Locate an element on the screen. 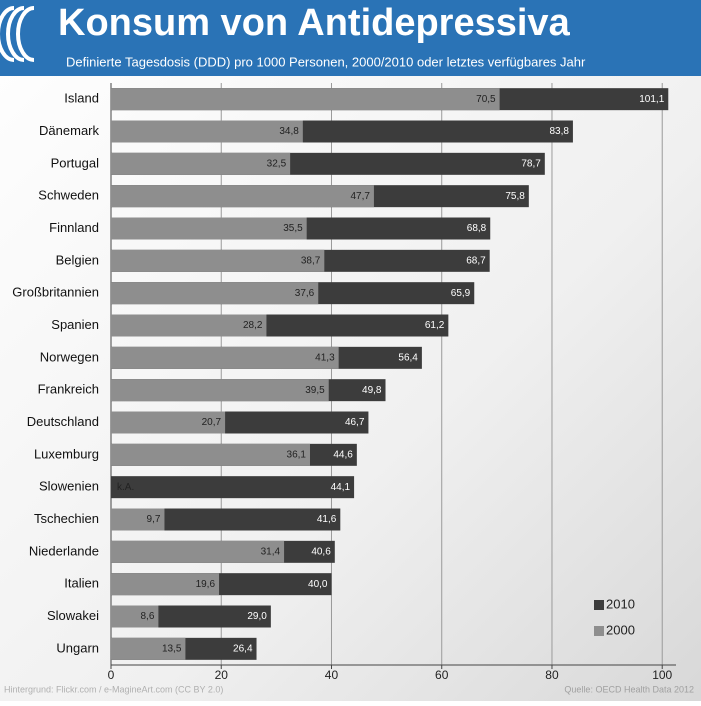 The width and height of the screenshot is (701, 706). value-label: 70,5 is located at coordinates (486, 99).